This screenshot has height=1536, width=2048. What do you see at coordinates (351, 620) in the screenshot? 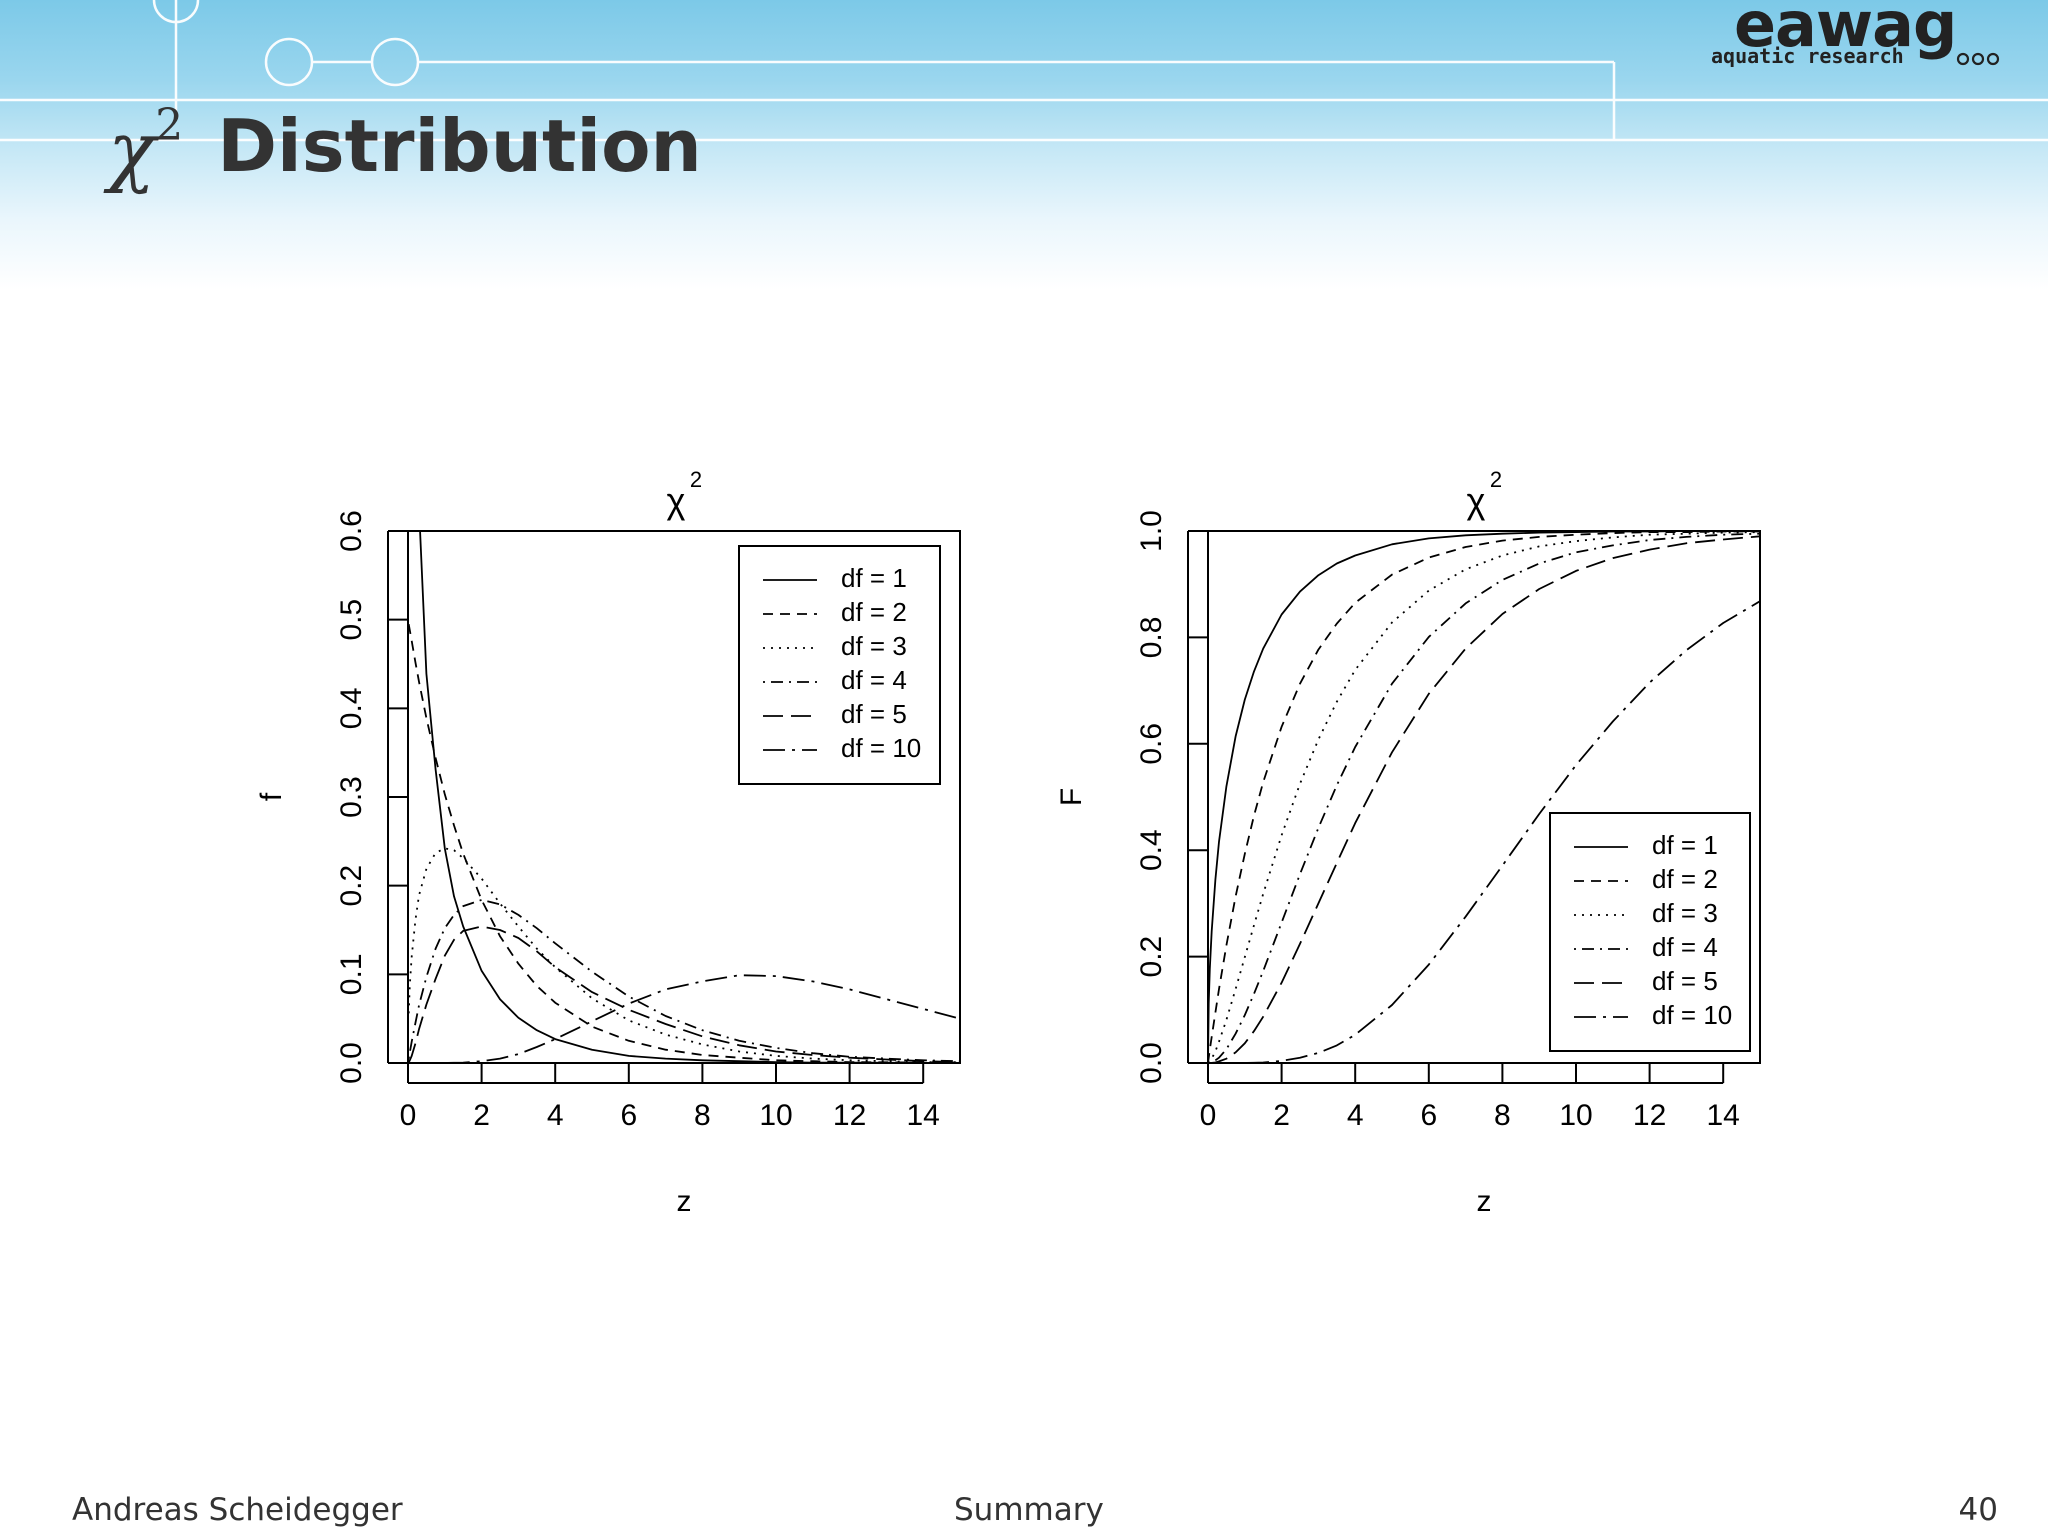
I see `y-tick-label: 0.5` at bounding box center [351, 620].